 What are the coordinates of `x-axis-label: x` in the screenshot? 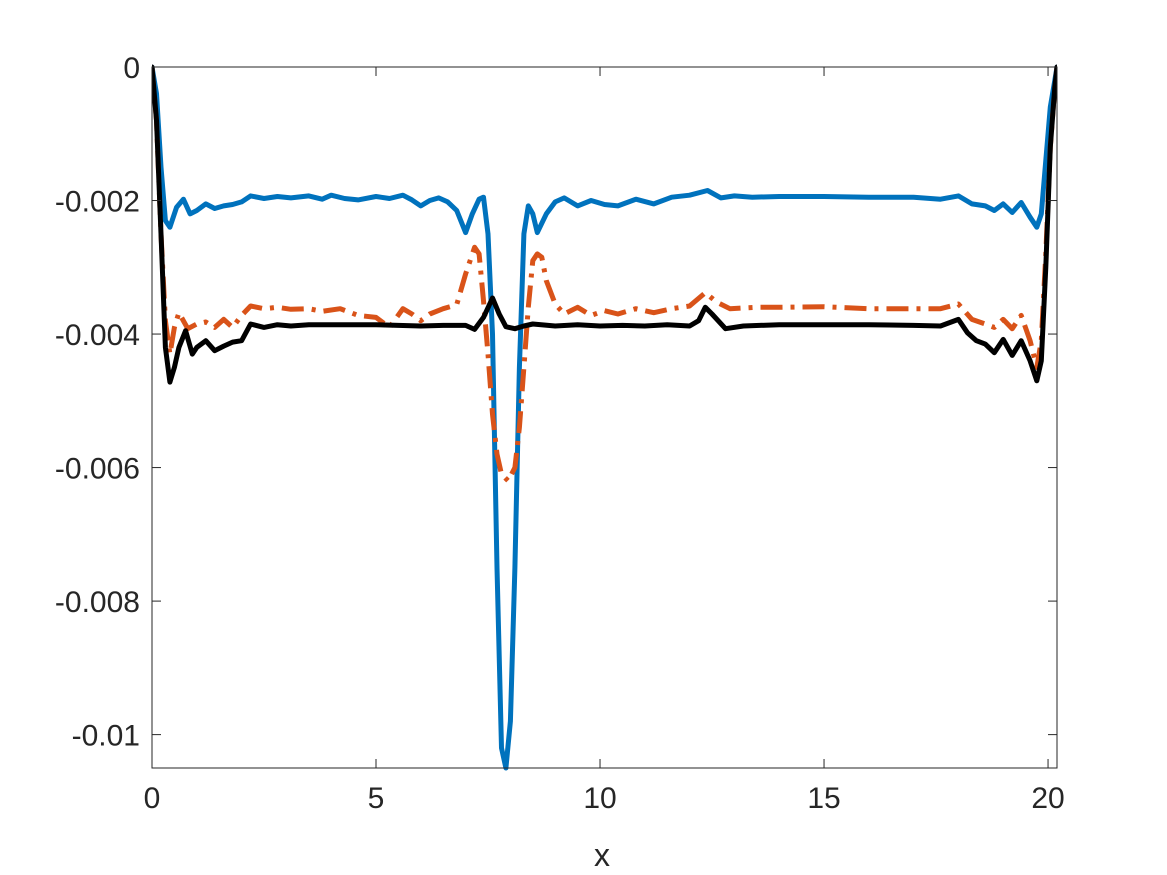 It's located at (602, 855).